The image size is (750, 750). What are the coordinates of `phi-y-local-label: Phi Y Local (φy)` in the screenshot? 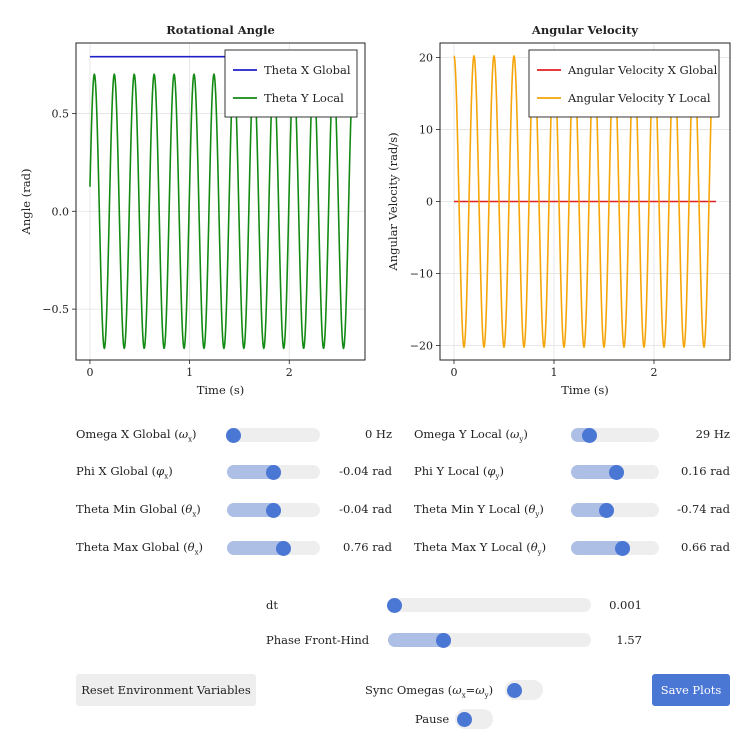 It's located at (459, 472).